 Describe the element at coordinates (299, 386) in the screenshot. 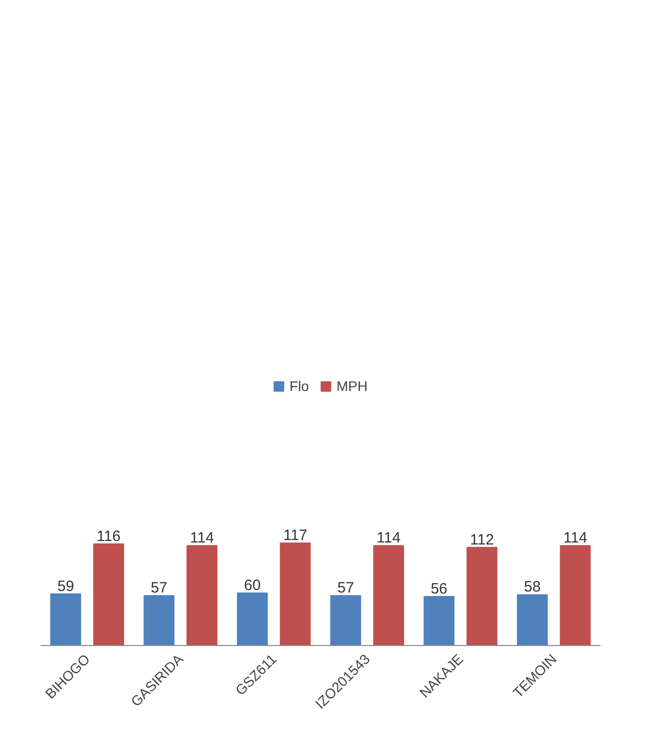

I see `legend-label: Flo` at that location.